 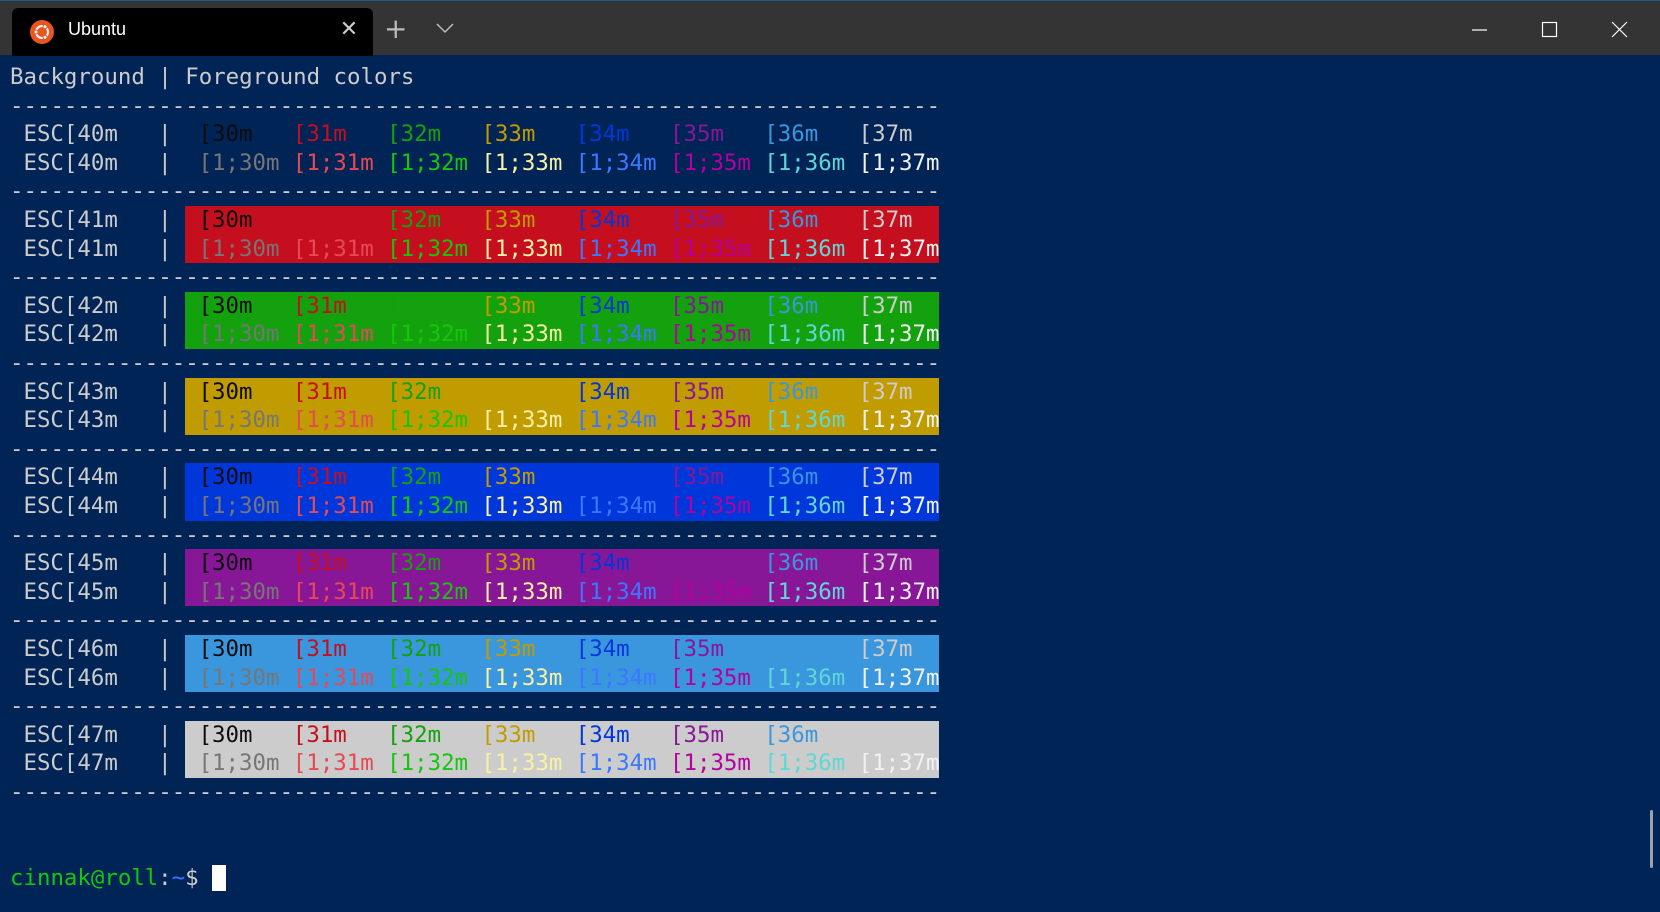 What do you see at coordinates (1619, 28) in the screenshot?
I see `close-button` at bounding box center [1619, 28].